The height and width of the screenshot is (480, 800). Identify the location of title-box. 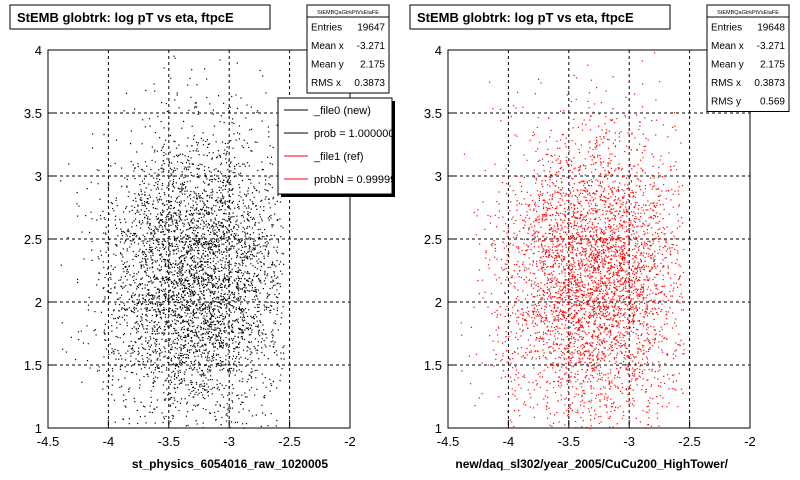
(540, 17).